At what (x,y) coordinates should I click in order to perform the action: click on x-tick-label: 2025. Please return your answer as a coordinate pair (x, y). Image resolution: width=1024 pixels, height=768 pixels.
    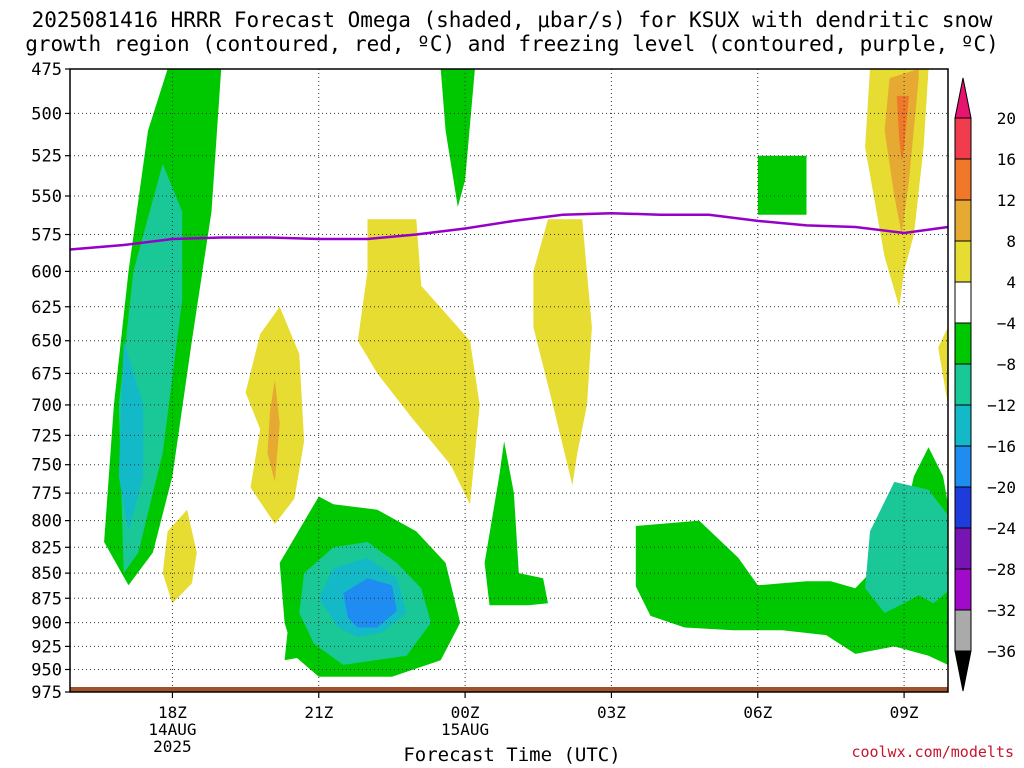
    Looking at the image, I should click on (172, 746).